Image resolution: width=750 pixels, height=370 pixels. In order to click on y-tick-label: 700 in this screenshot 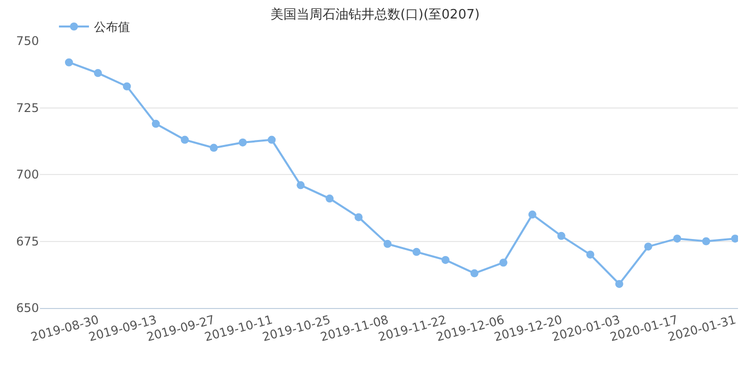, I will do `click(27, 175)`.